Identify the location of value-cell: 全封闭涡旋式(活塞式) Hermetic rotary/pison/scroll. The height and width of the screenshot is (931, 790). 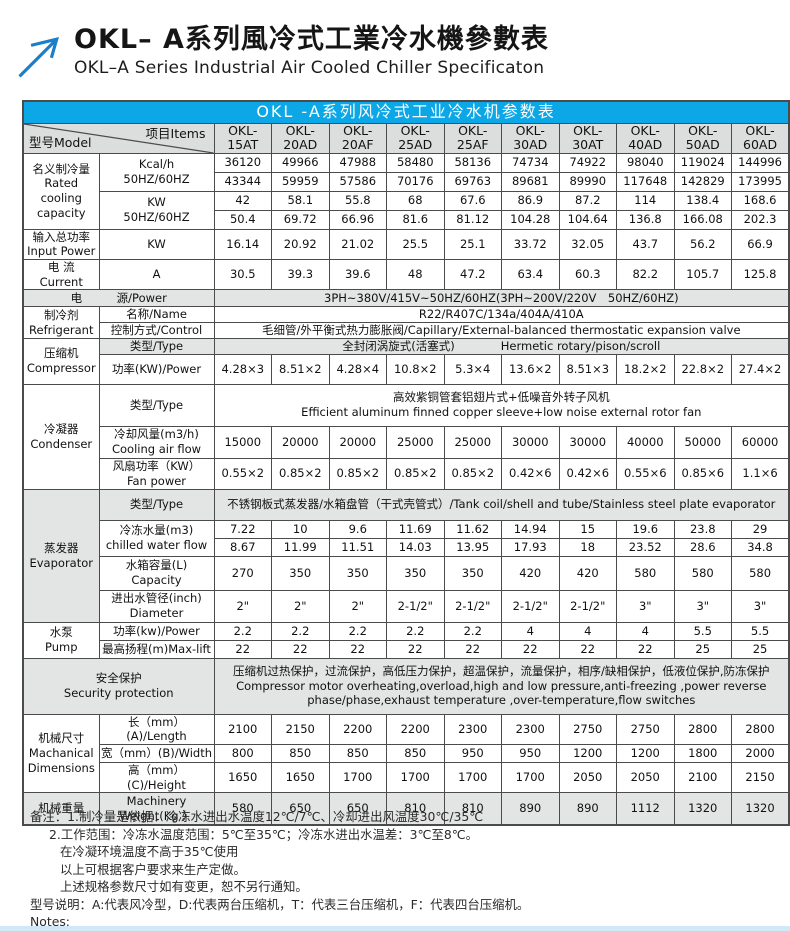
(501, 346).